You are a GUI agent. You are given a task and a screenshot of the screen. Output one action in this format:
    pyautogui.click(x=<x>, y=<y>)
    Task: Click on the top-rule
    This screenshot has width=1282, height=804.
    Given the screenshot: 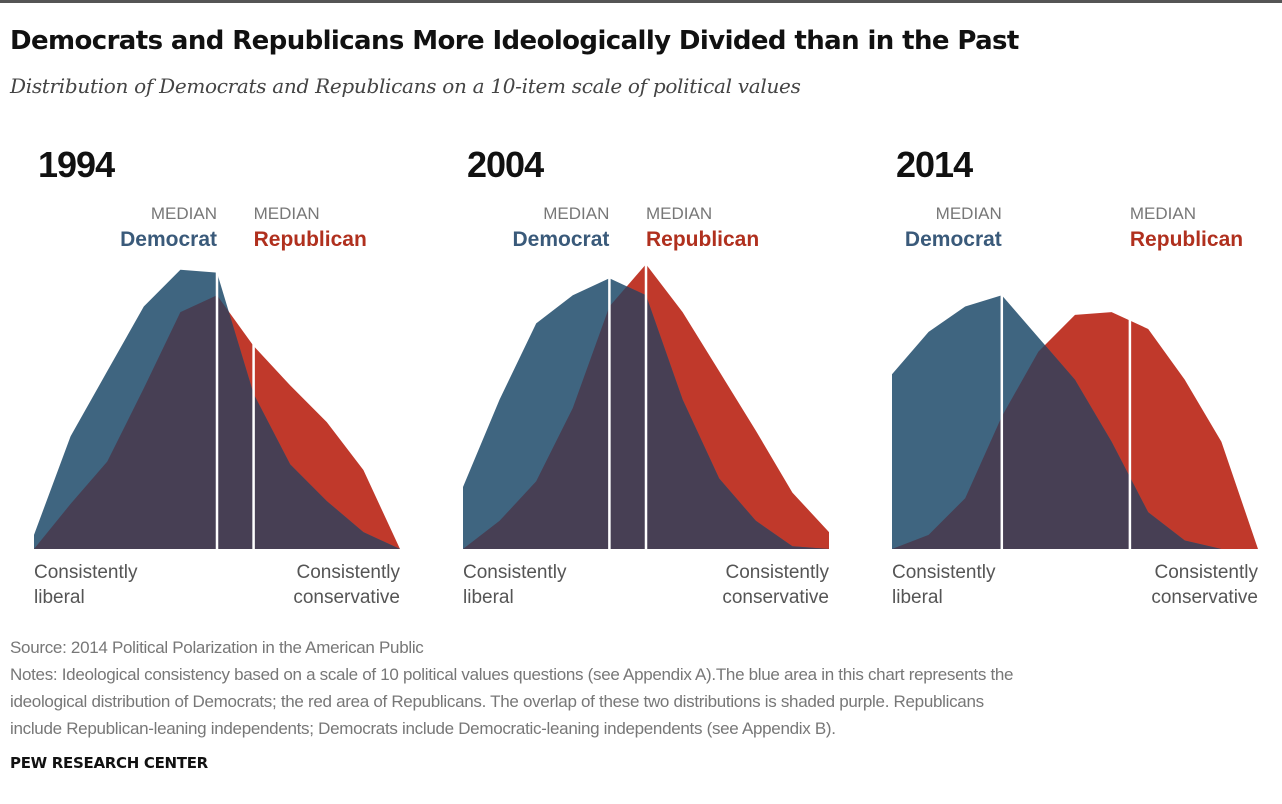 What is the action you would take?
    pyautogui.click(x=641, y=1)
    